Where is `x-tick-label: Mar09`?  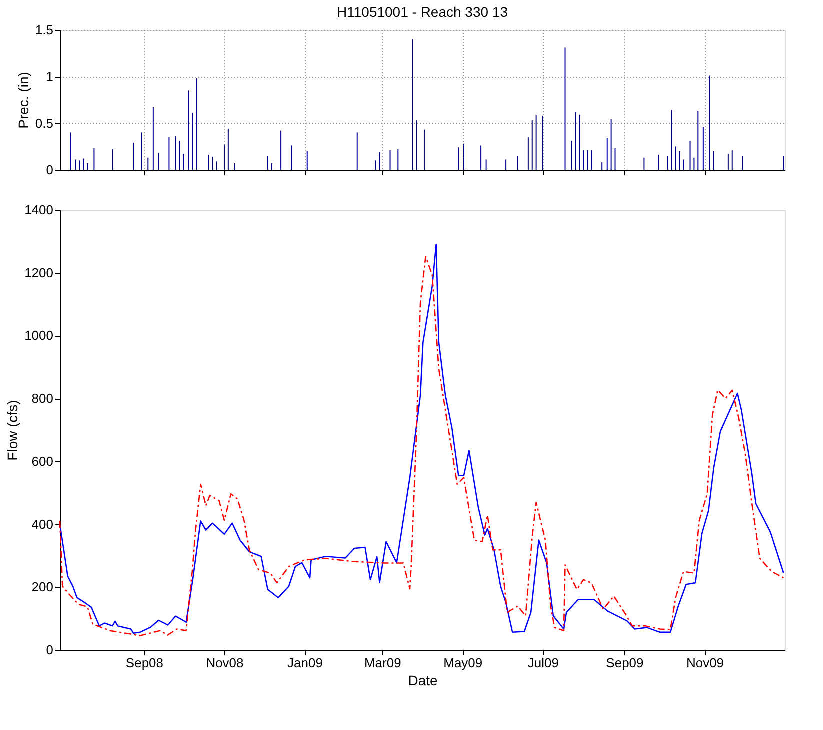 x-tick-label: Mar09 is located at coordinates (383, 663).